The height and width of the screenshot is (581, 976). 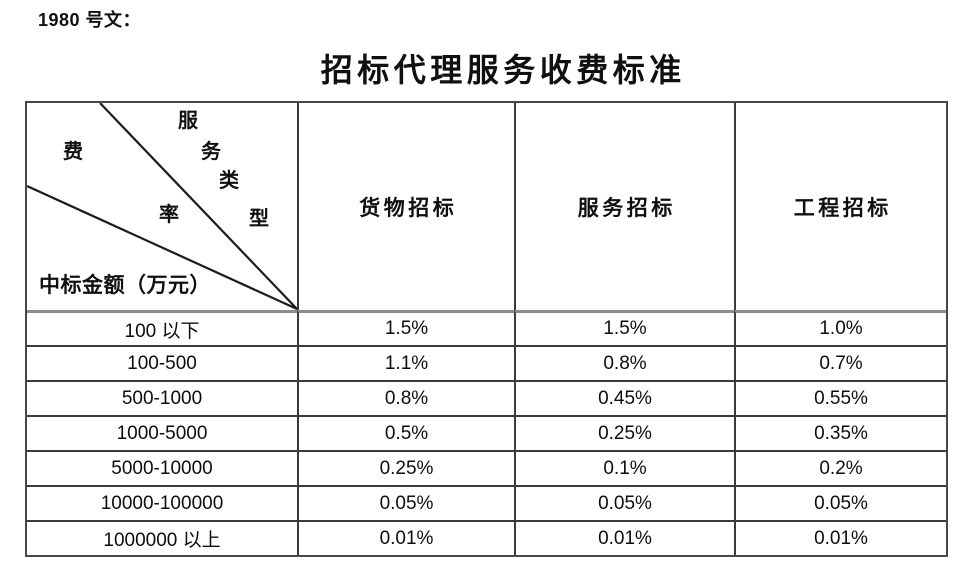 What do you see at coordinates (188, 121) in the screenshot?
I see `corner-service-type-char: 服` at bounding box center [188, 121].